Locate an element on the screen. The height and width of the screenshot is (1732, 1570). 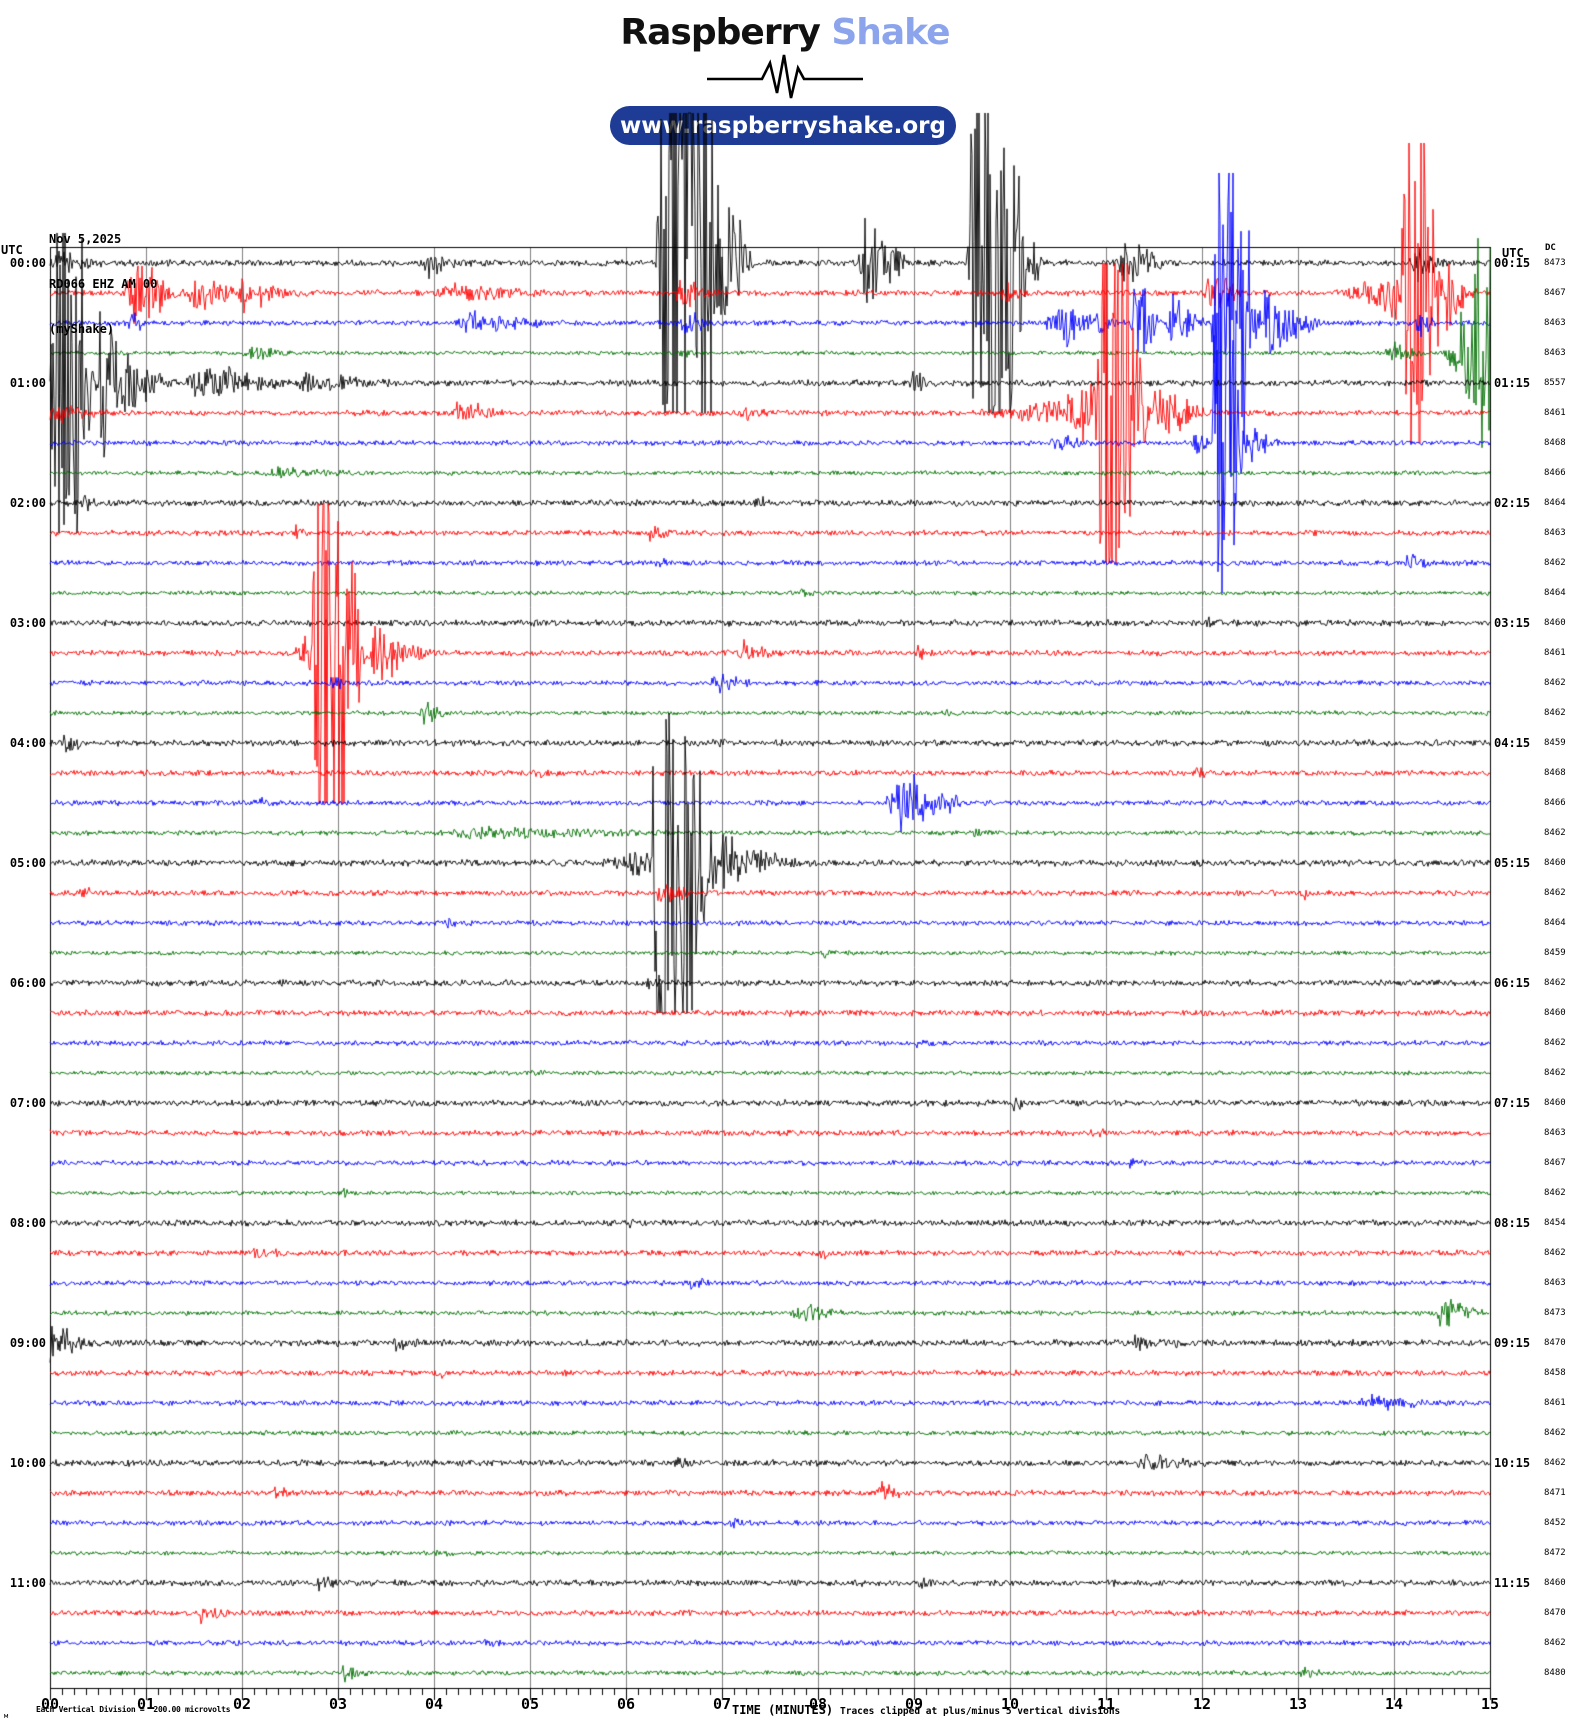
hour-label-left: 01:00 is located at coordinates (27, 383).